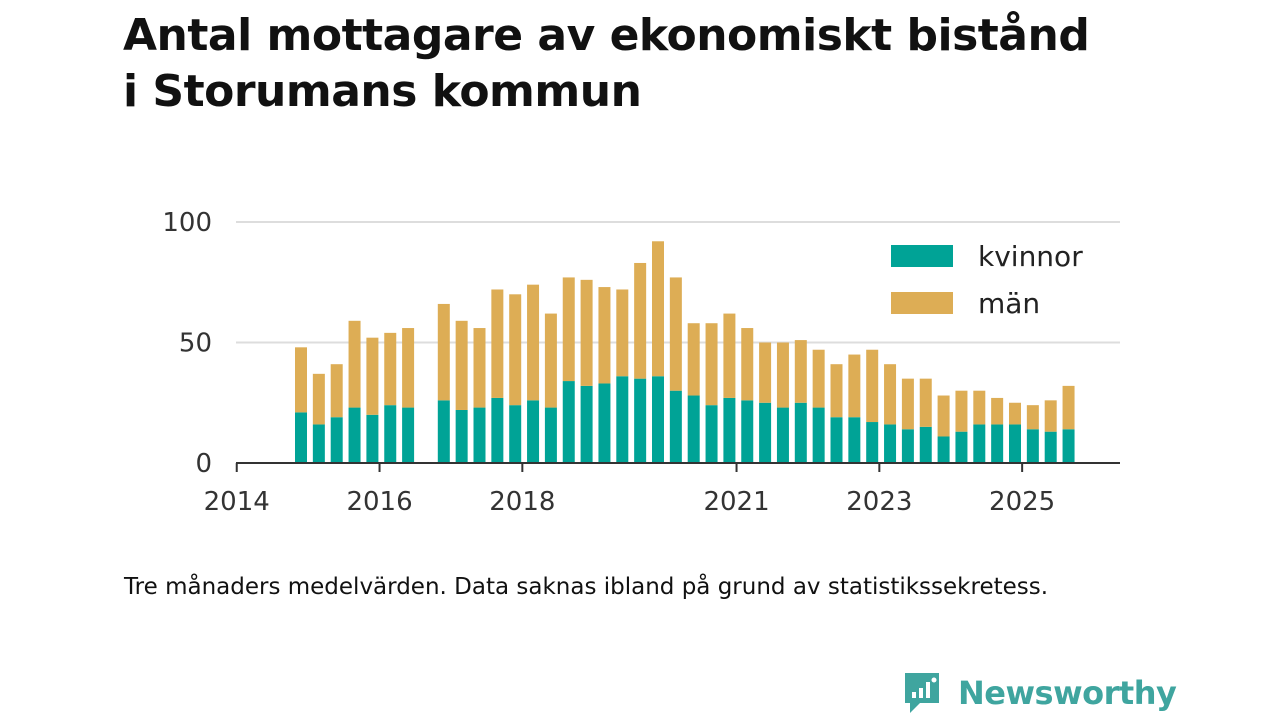  What do you see at coordinates (736, 502) in the screenshot?
I see `x-tick-label: 2021` at bounding box center [736, 502].